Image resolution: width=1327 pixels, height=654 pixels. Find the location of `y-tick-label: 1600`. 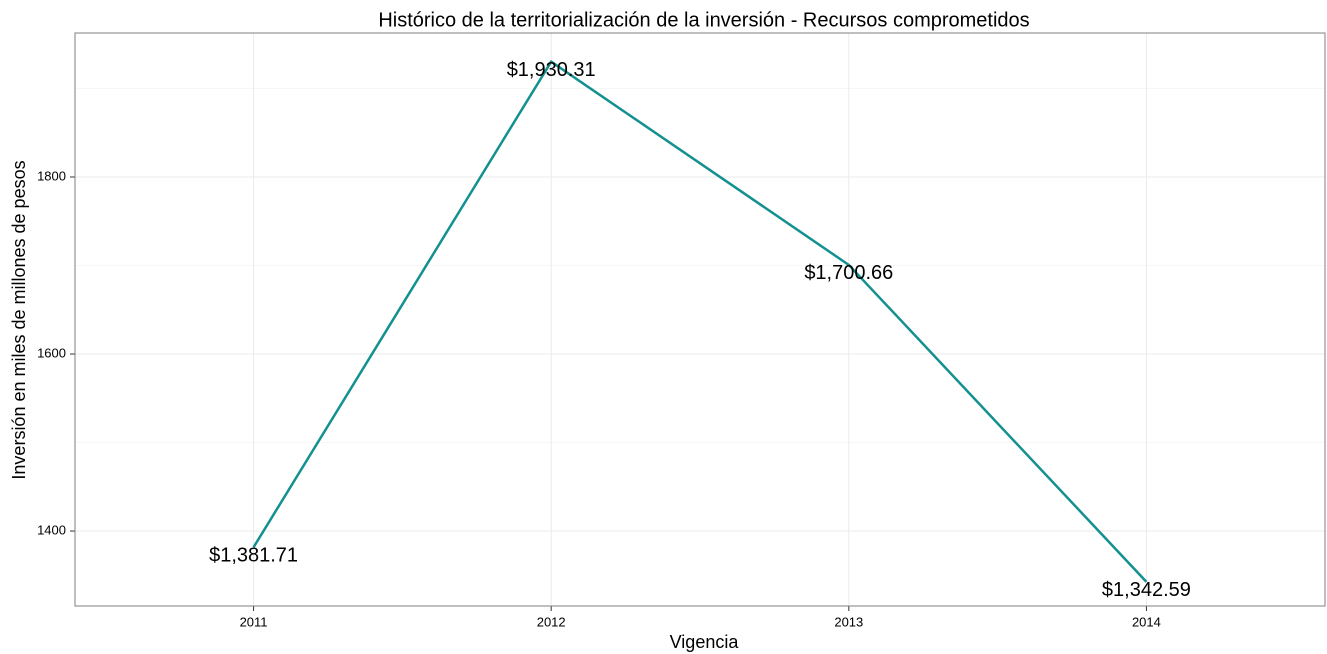

y-tick-label: 1600 is located at coordinates (51, 352).